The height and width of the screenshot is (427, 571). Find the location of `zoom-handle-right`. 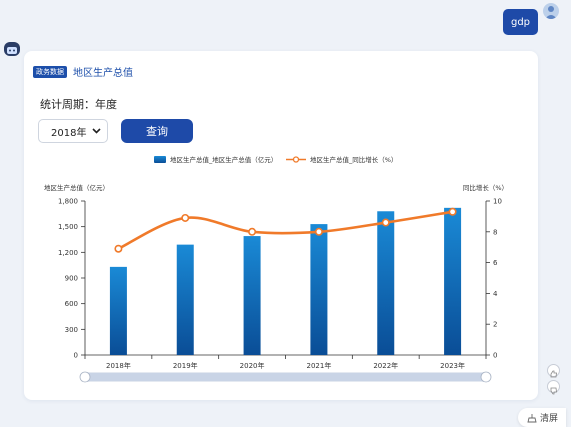

zoom-handle-right is located at coordinates (486, 377).